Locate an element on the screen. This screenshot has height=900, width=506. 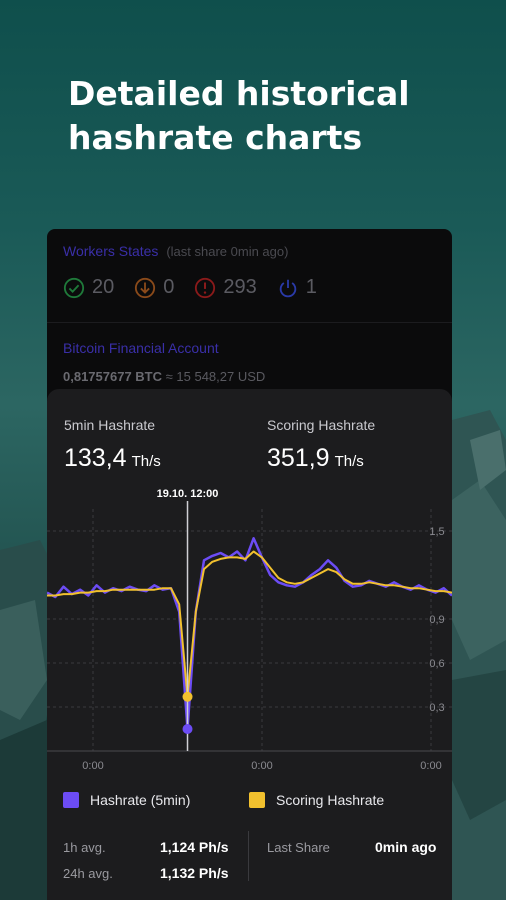
workers-states-subtitle: (last share 0min ago) is located at coordinates (227, 251).